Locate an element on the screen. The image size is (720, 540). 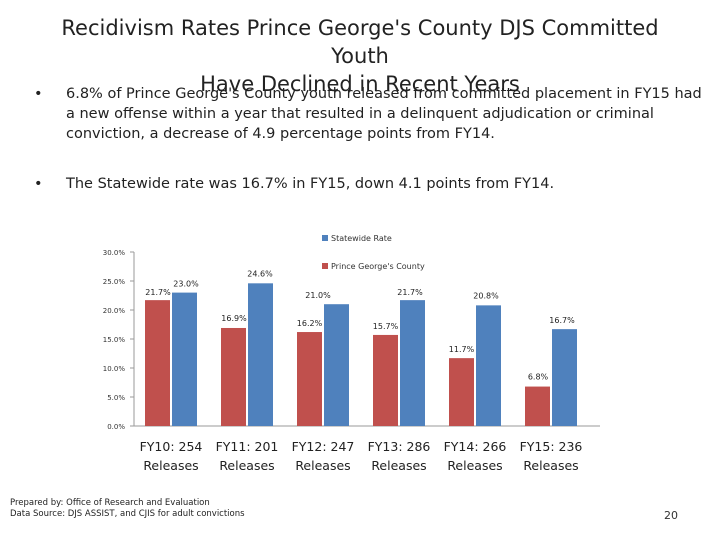
data-label-statewide: 21.7% is located at coordinates (410, 292).